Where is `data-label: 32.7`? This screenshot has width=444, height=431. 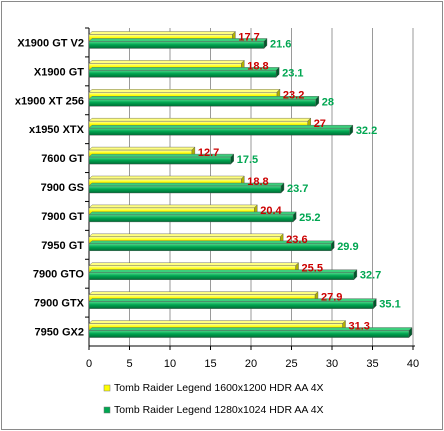 data-label: 32.7 is located at coordinates (370, 276).